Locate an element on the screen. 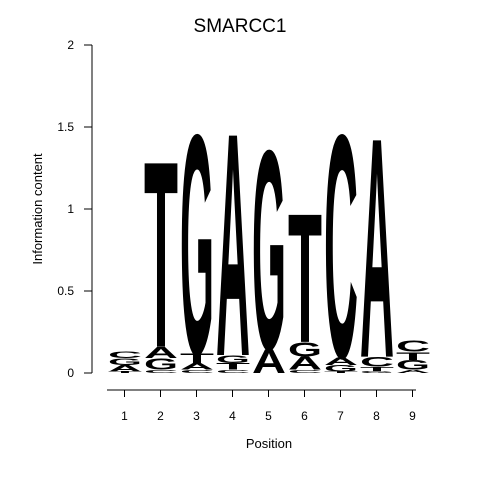 This screenshot has height=480, width=480. logo-letter-a-pos2: A is located at coordinates (161, 353).